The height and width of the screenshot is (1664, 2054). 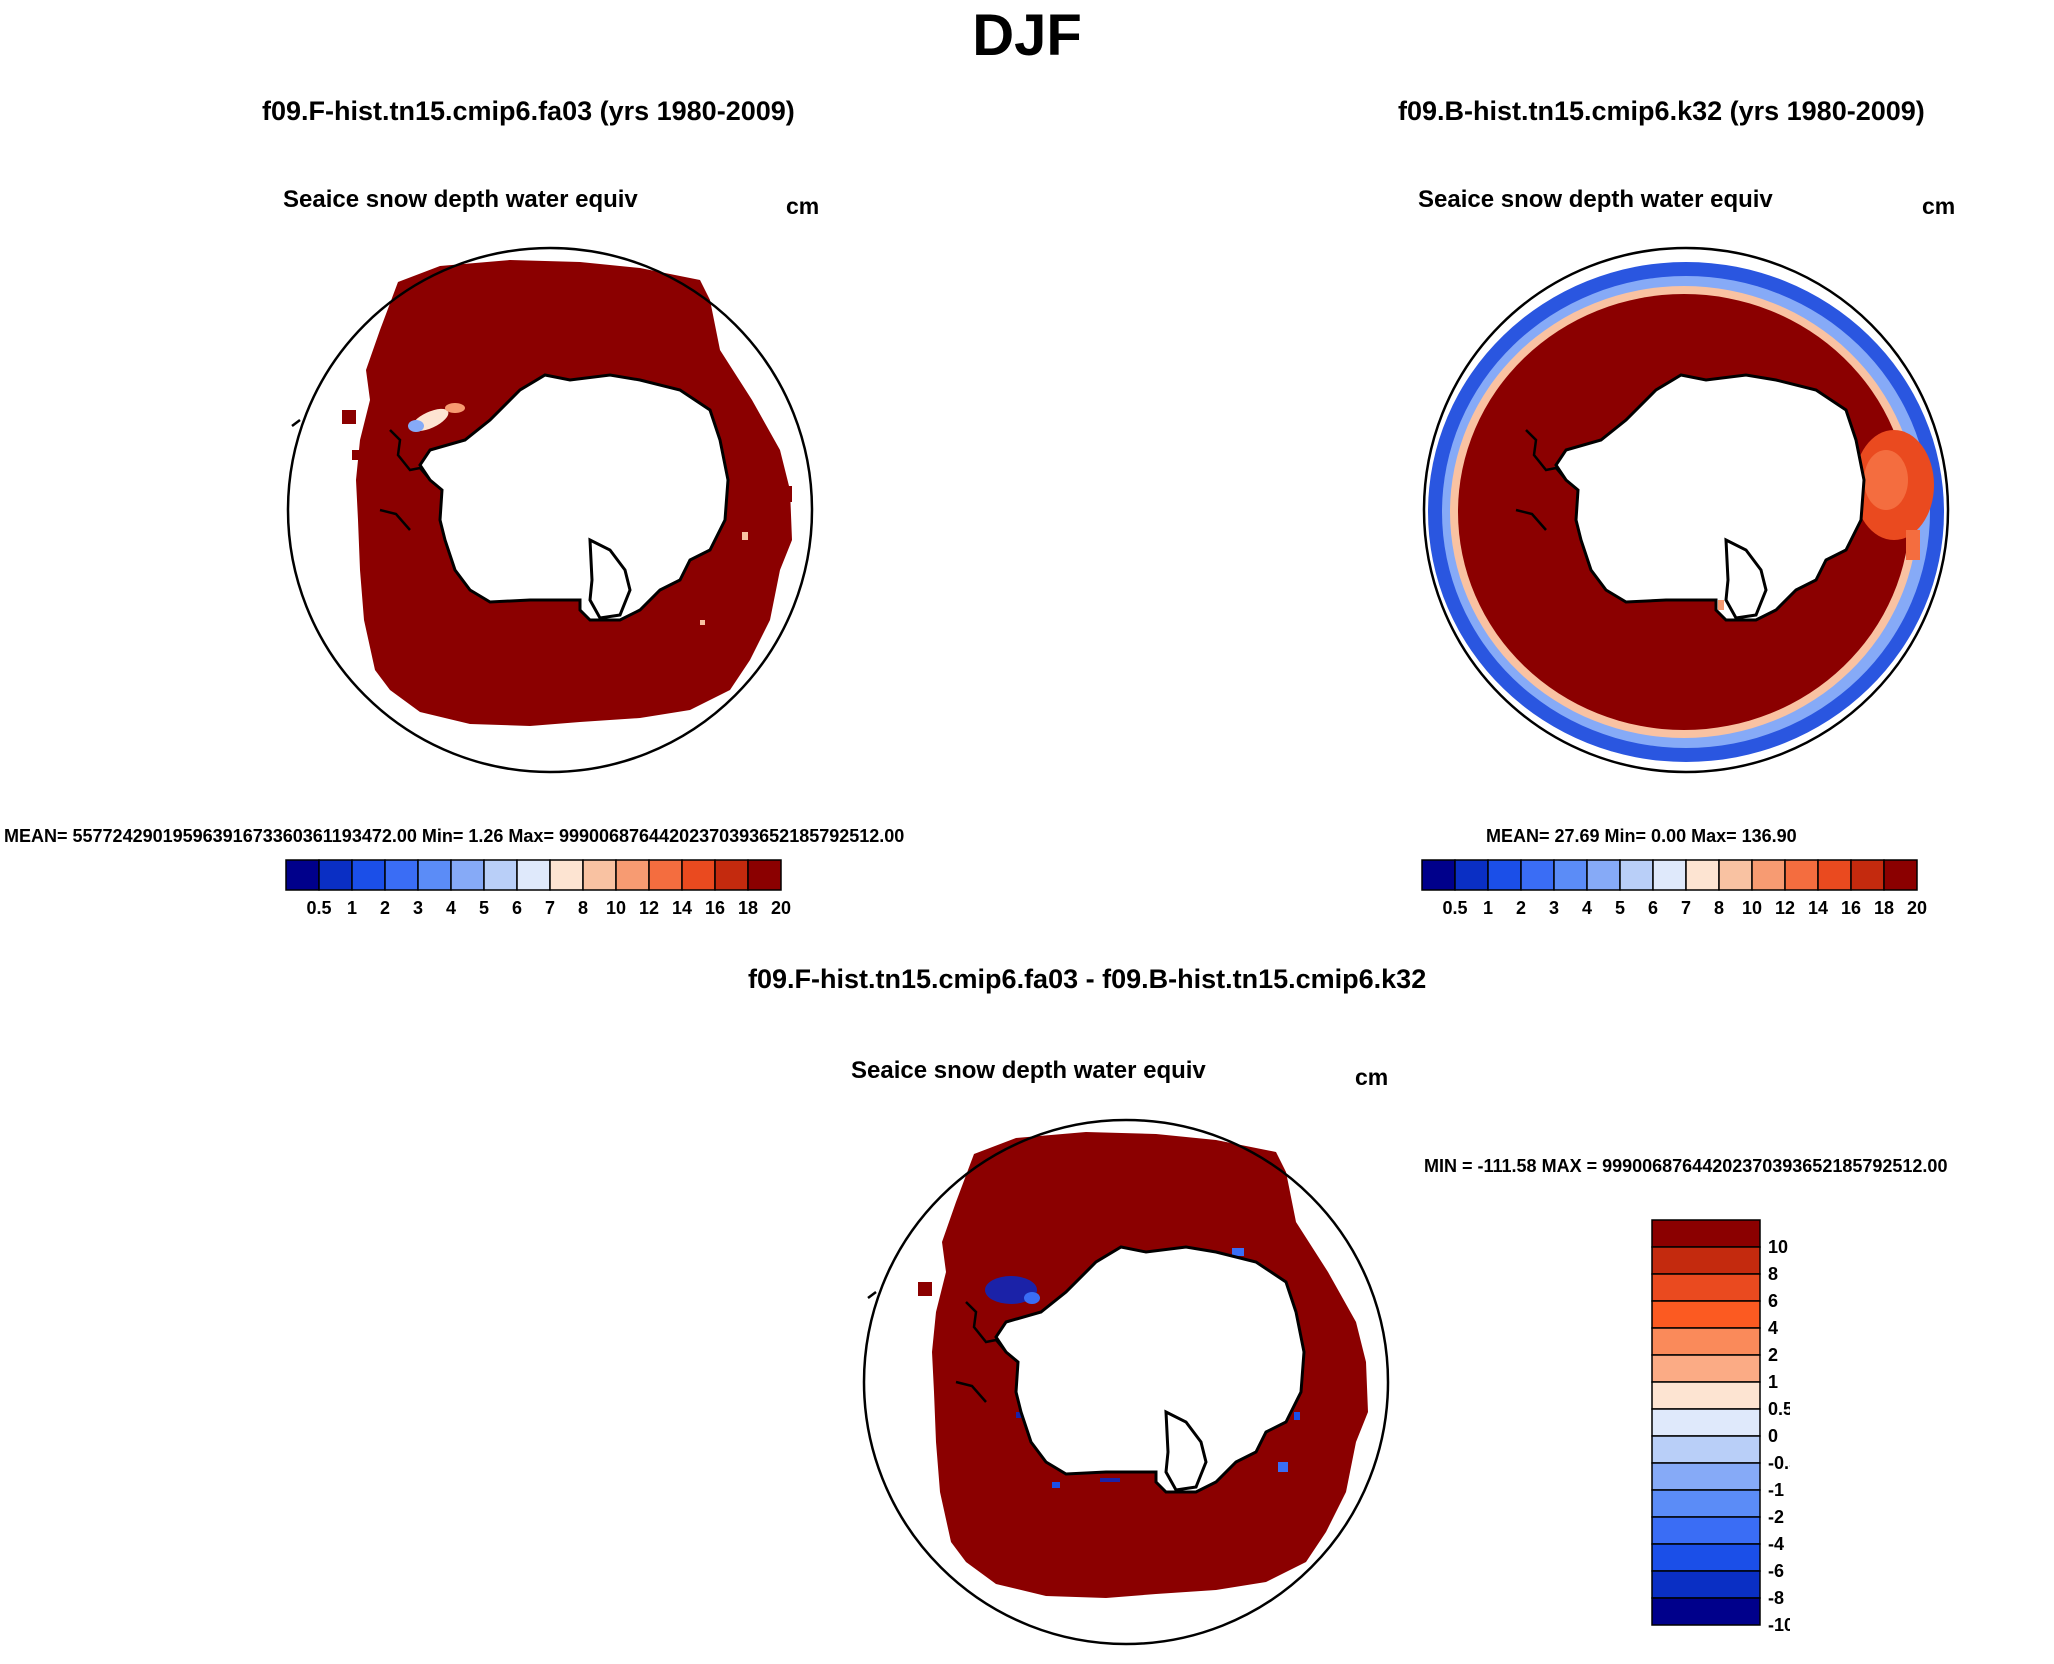 I want to click on panel1-colorbar: 0.5 1 2 3 4 5 6 7 8 10 12 14 16 18 20, so click(x=538, y=888).